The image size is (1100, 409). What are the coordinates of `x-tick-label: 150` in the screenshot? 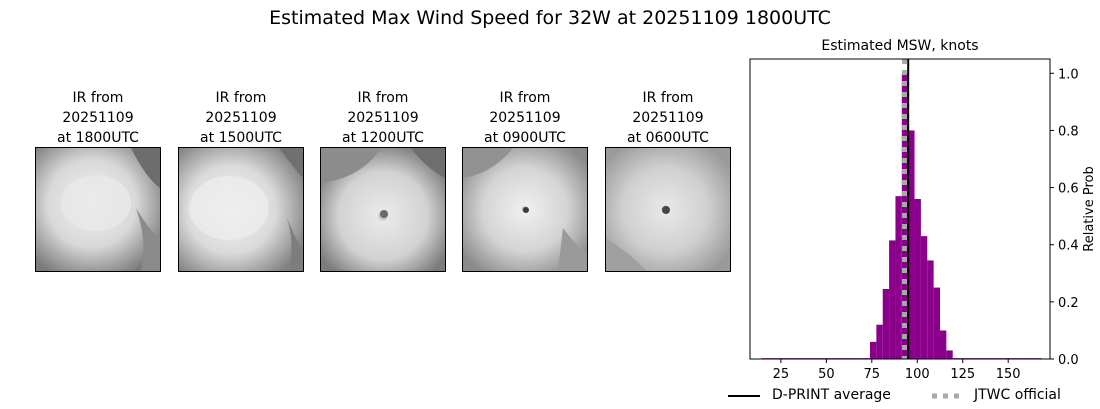 It's located at (1008, 374).